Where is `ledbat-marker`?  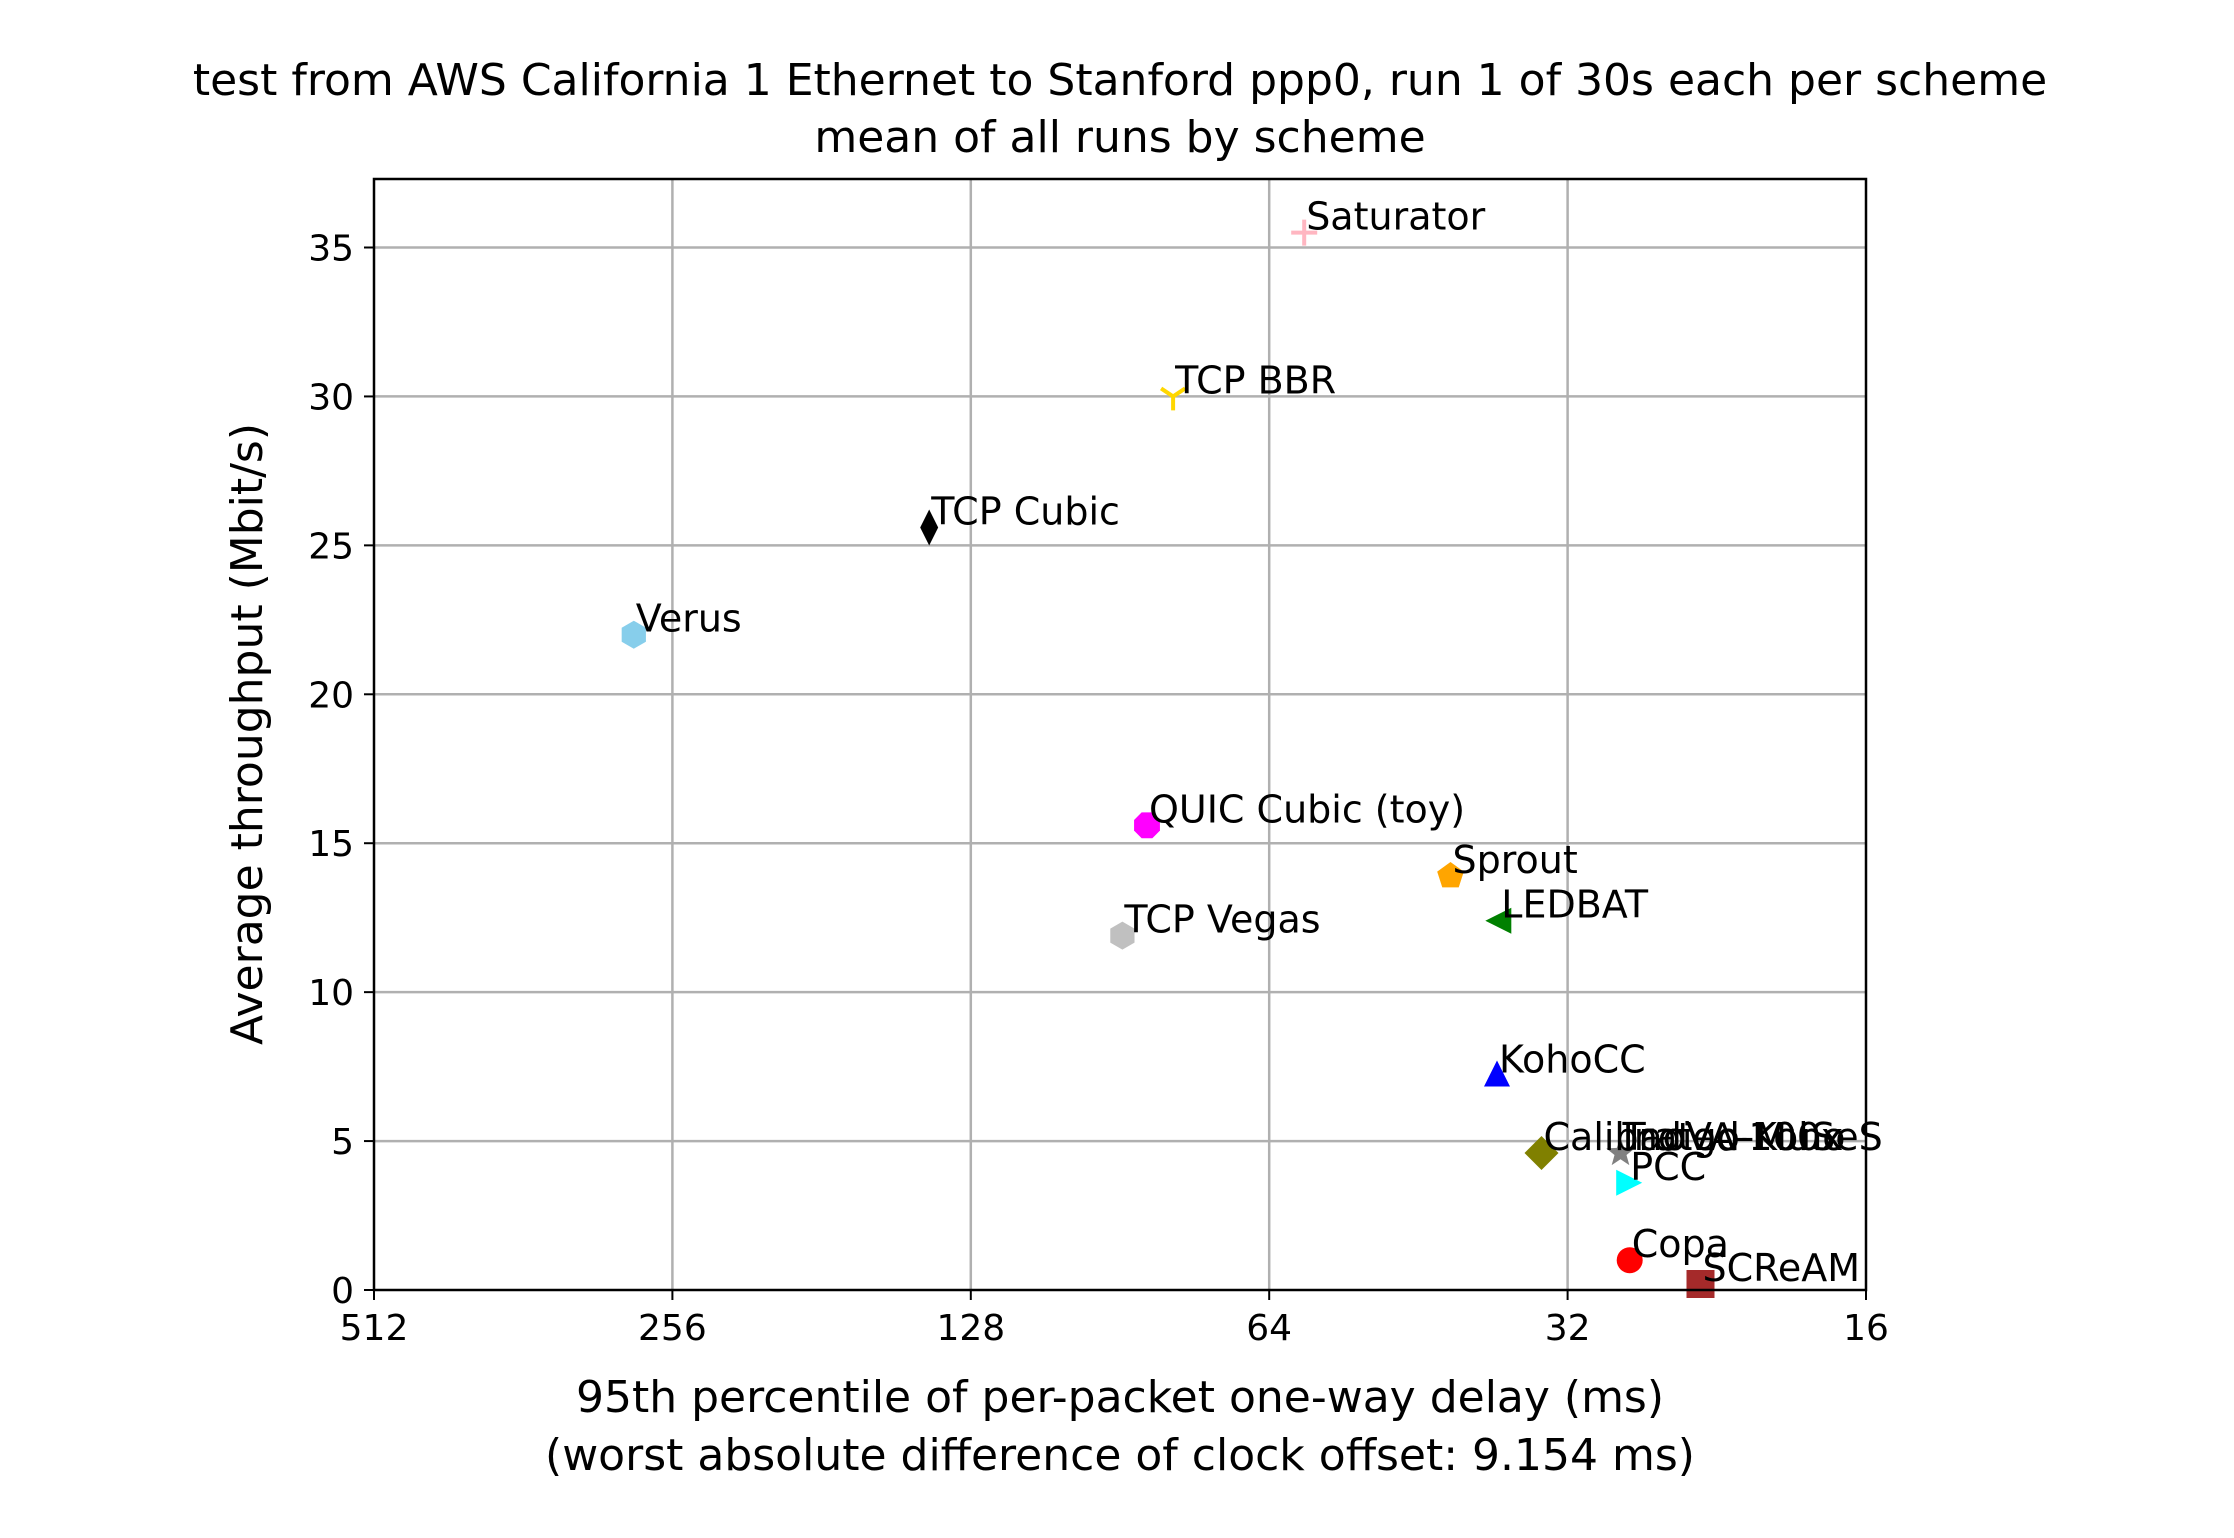 ledbat-marker is located at coordinates (1498, 920).